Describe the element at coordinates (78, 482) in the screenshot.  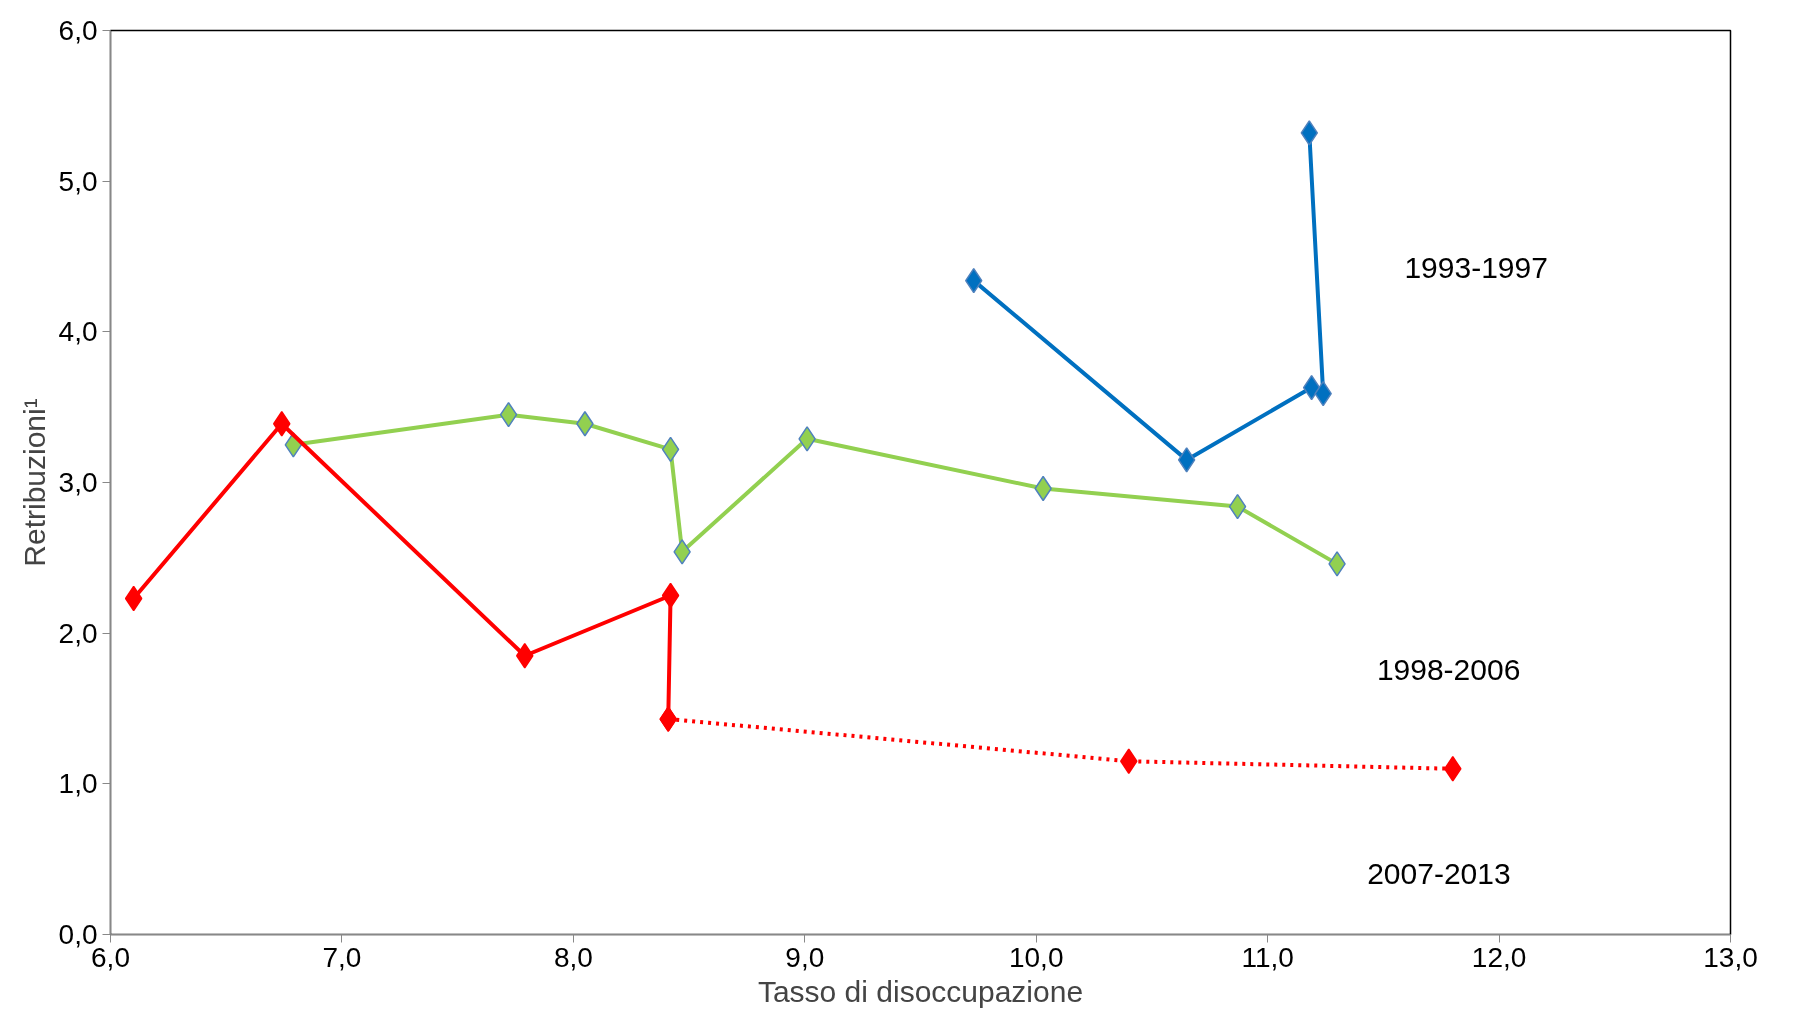
I see `y-tick-label: 3,0` at that location.